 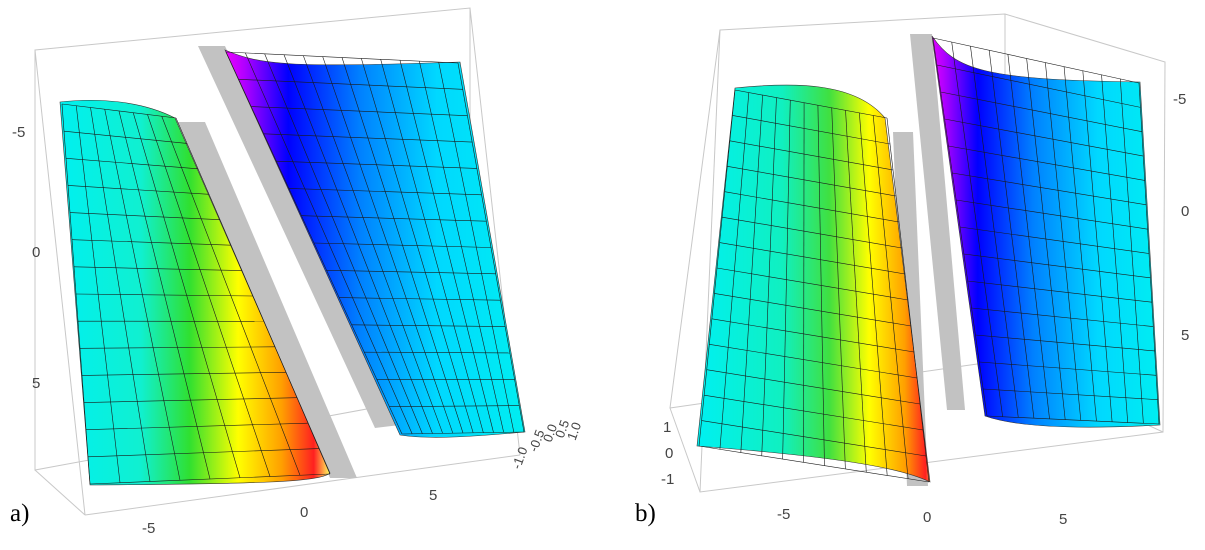 I want to click on z-tick-label: -0.5, so click(x=537, y=441).